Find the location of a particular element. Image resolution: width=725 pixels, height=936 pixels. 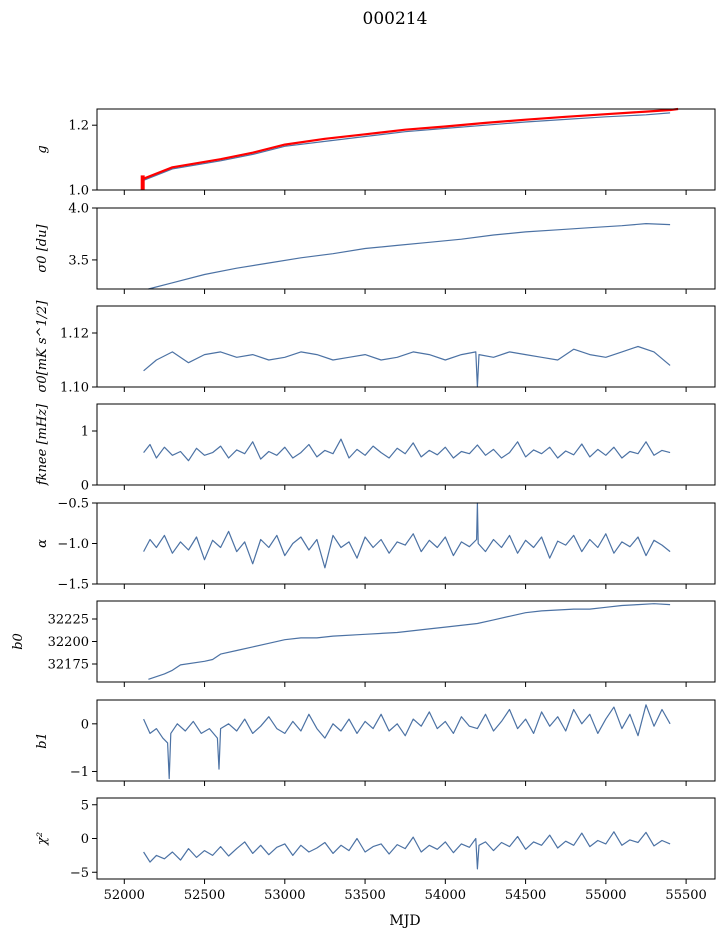

panel-2-ytick-label: 1.12 is located at coordinates (74, 334).